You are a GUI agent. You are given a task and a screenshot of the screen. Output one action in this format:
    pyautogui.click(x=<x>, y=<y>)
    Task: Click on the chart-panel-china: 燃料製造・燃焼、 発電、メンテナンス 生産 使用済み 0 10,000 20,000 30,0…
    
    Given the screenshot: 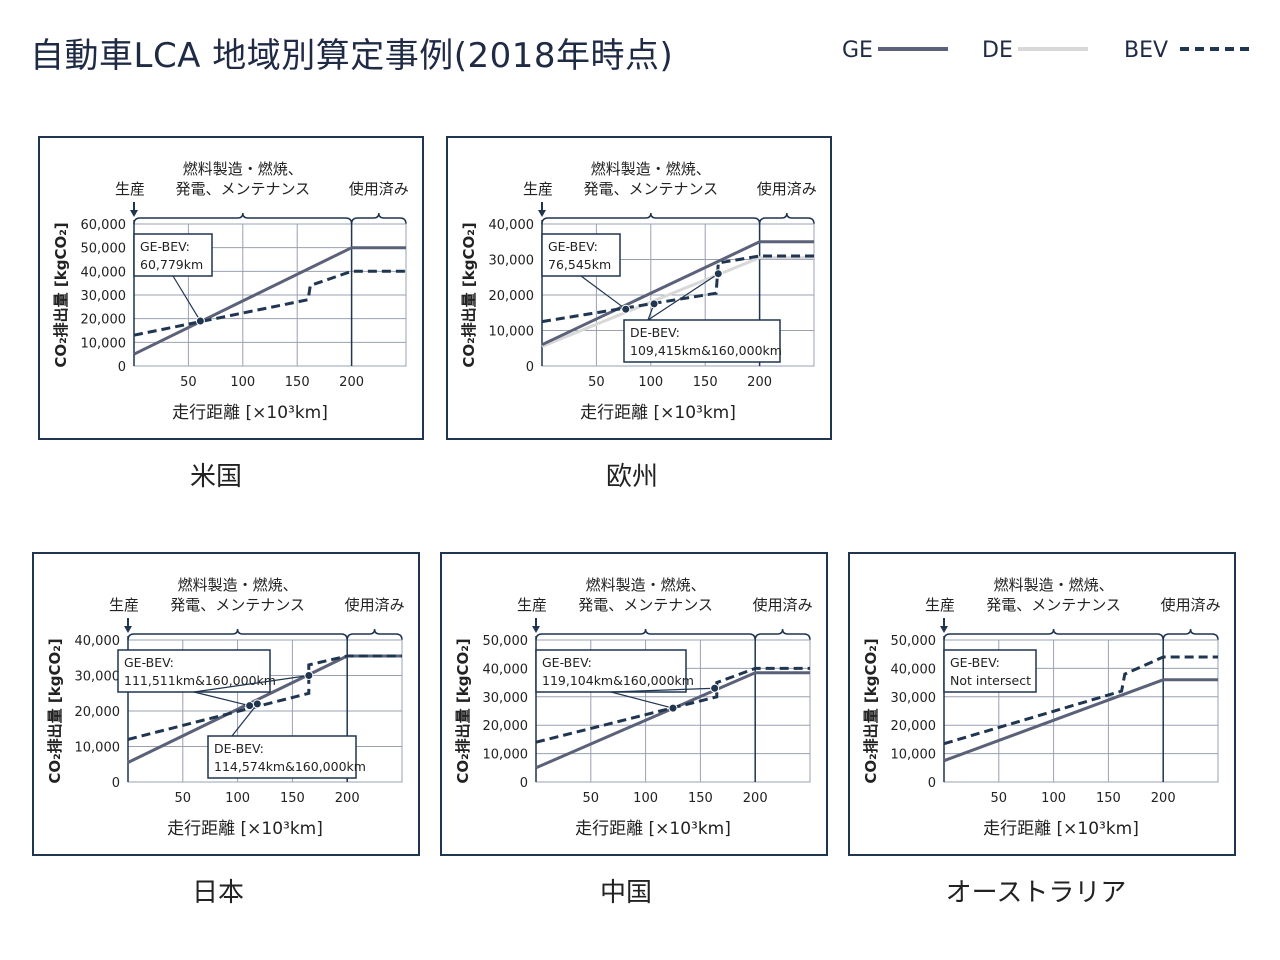 What is the action you would take?
    pyautogui.click(x=634, y=704)
    